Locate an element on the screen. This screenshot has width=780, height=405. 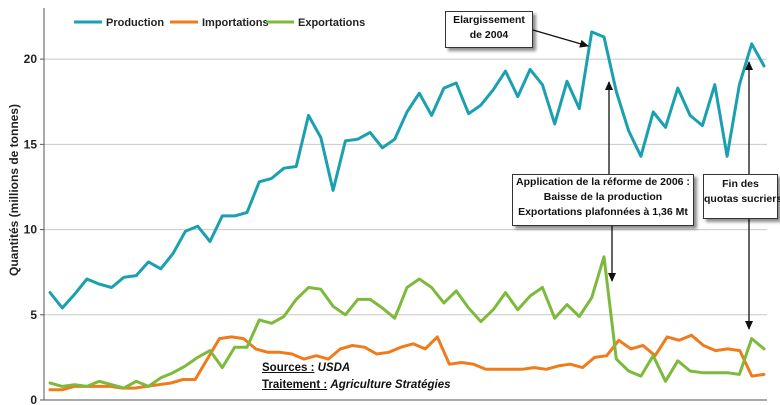
traitement-line: Traitement : Agriculture Stratégies is located at coordinates (356, 385).